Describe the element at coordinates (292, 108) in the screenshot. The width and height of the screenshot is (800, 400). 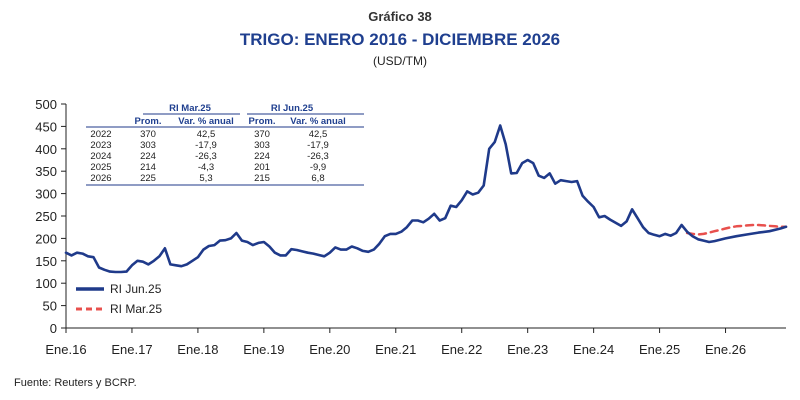
I see `table-group-jun: RI Jun.25` at that location.